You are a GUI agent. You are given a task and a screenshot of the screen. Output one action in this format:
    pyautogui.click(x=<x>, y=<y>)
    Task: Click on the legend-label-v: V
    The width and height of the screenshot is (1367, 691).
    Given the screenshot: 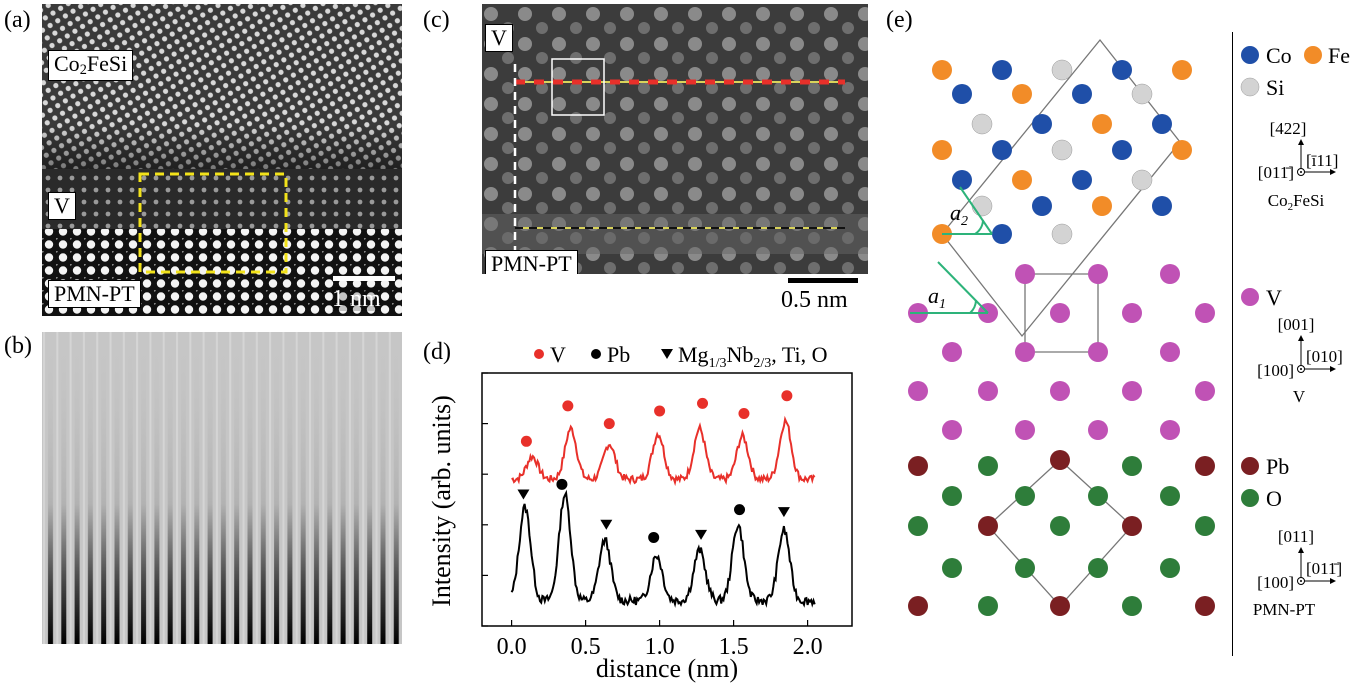 What is the action you would take?
    pyautogui.click(x=558, y=354)
    